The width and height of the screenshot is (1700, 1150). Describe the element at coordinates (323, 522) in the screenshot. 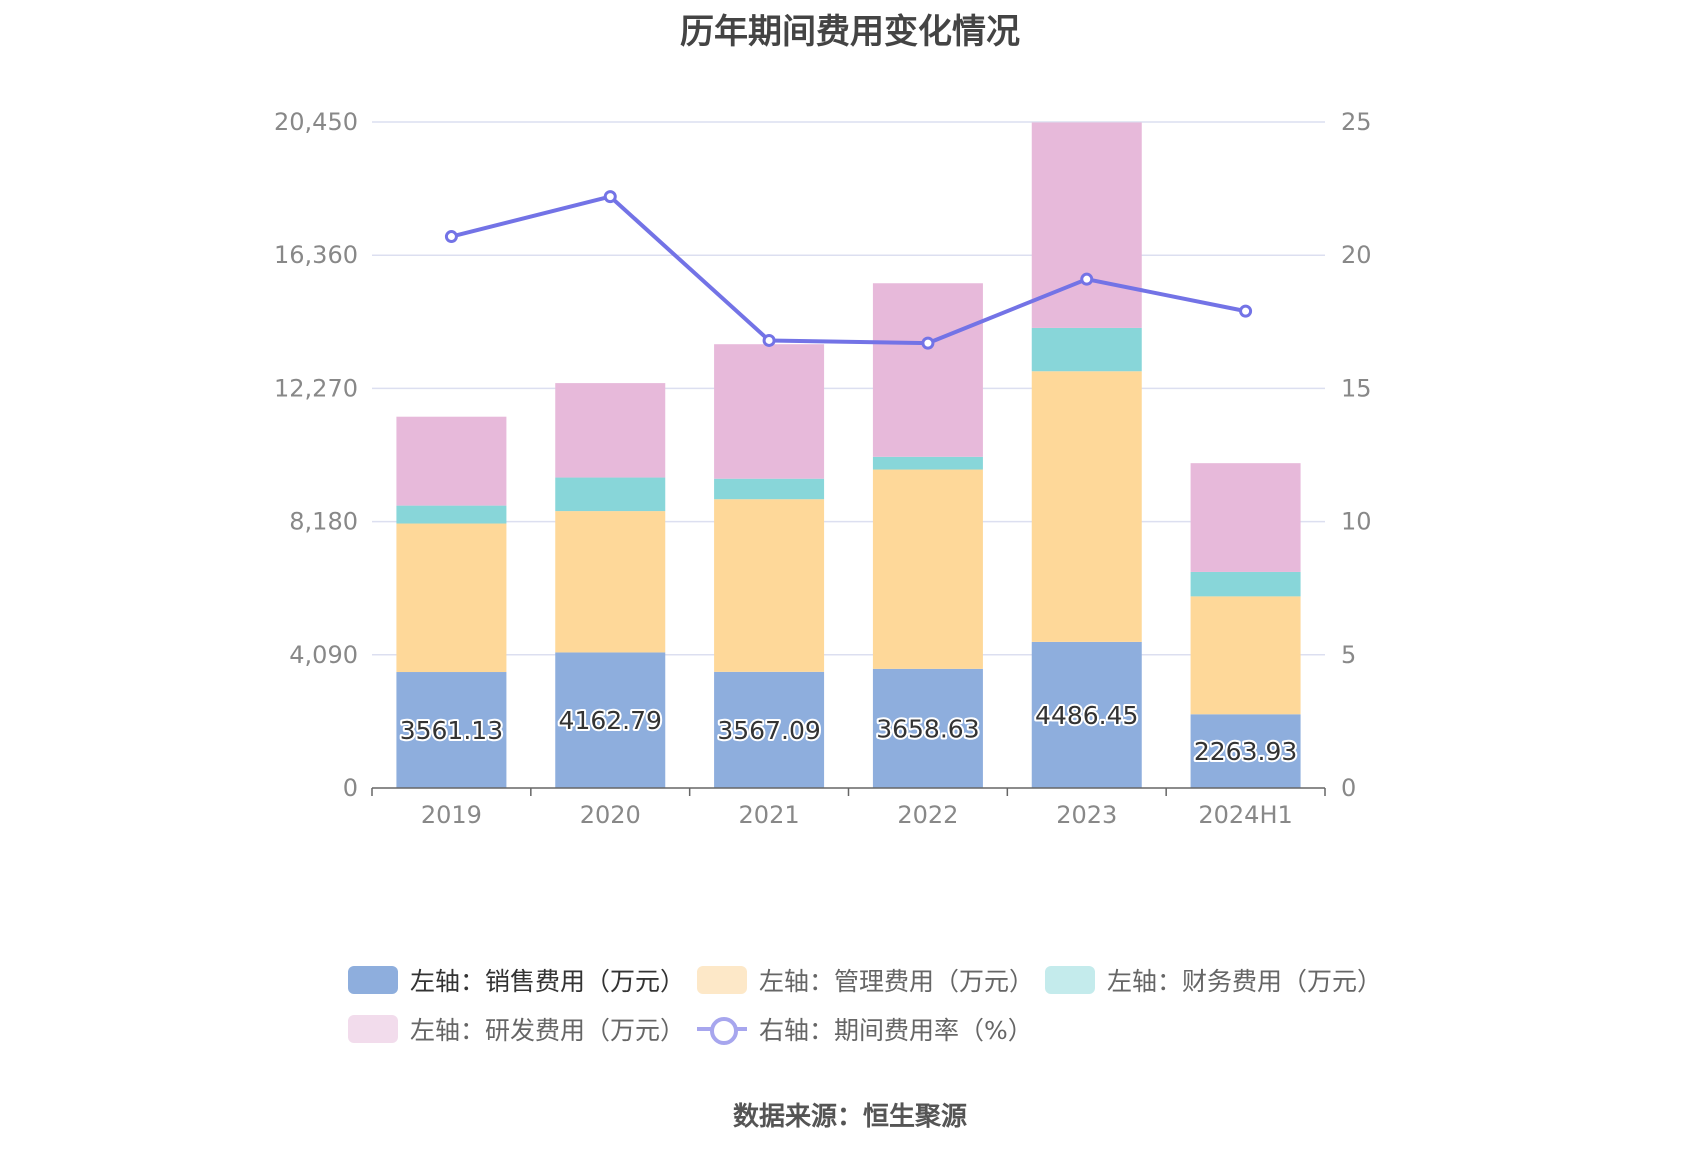

I see `y-left-tick-label: 8,180` at that location.